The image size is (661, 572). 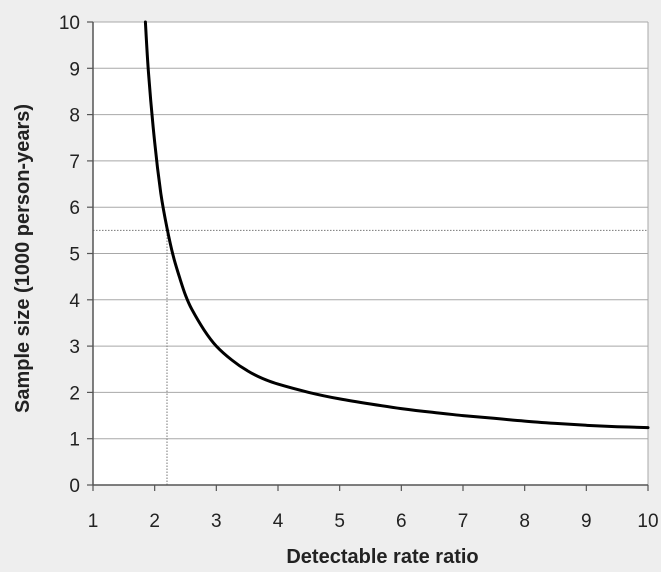 What do you see at coordinates (74, 486) in the screenshot?
I see `y-tick-label-0: 0` at bounding box center [74, 486].